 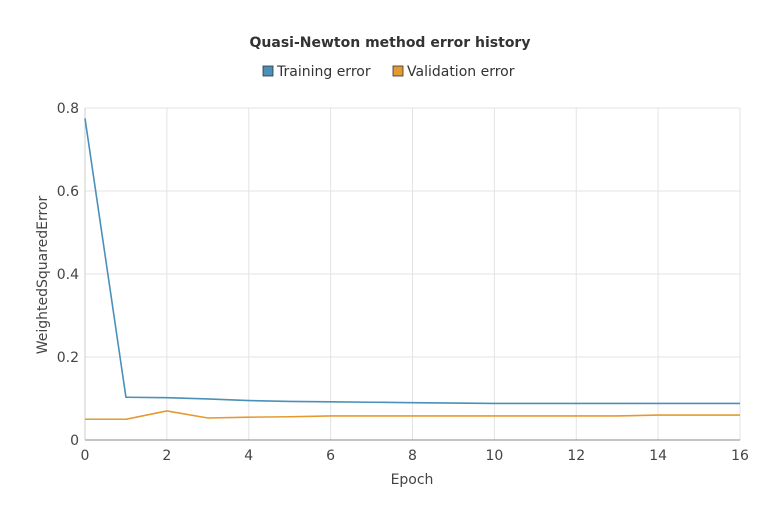 I want to click on x-tick-label: 0, so click(x=85, y=456).